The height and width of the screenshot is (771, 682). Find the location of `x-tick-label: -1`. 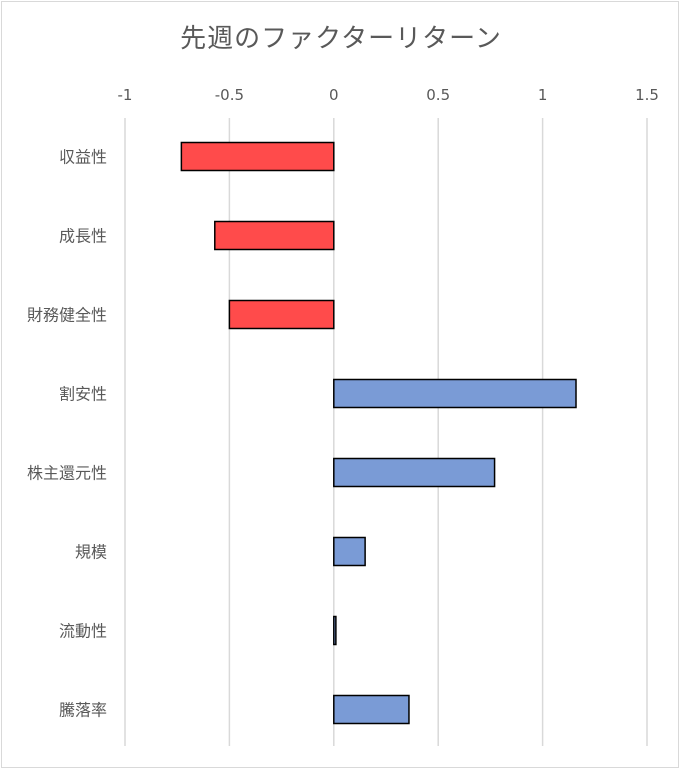

x-tick-label: -1 is located at coordinates (125, 95).